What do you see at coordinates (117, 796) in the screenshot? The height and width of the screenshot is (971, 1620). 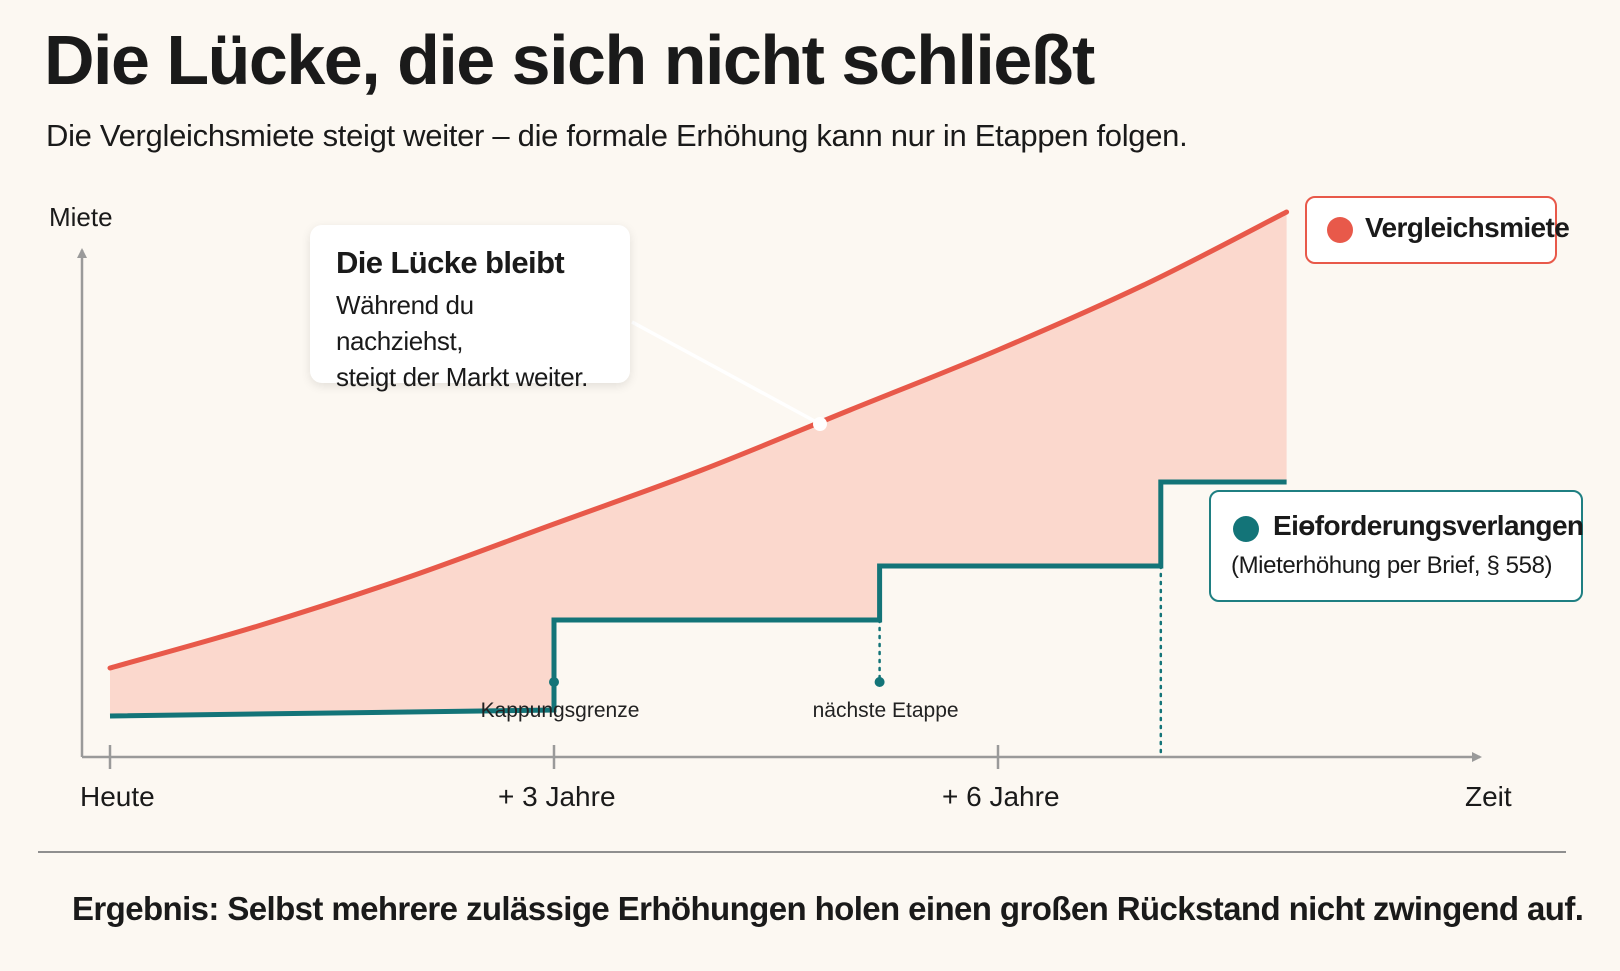 I see `x-tick-label-1: Heute` at bounding box center [117, 796].